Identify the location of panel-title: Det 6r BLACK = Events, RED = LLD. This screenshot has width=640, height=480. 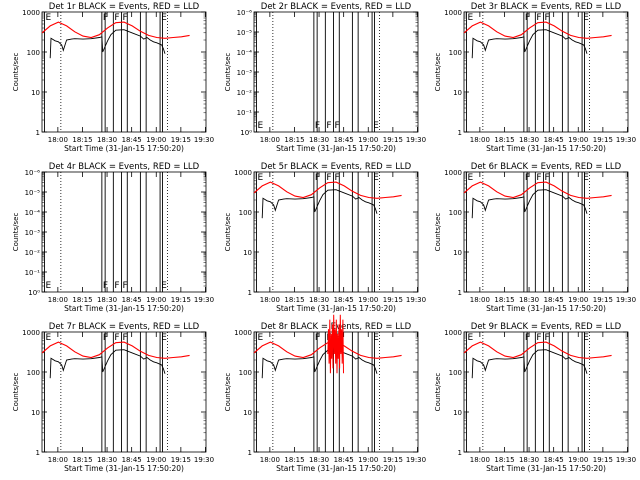
(546, 167).